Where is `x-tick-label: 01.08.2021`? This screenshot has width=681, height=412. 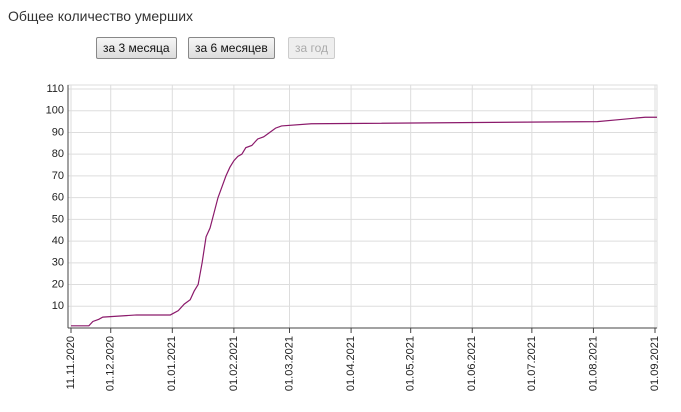 x-tick-label: 01.08.2021 is located at coordinates (593, 363).